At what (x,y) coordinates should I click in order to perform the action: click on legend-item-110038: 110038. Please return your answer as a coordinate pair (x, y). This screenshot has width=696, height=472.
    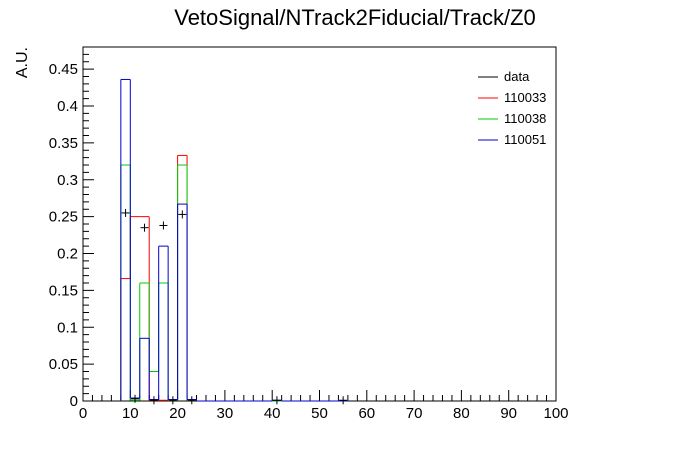
    Looking at the image, I should click on (512, 118).